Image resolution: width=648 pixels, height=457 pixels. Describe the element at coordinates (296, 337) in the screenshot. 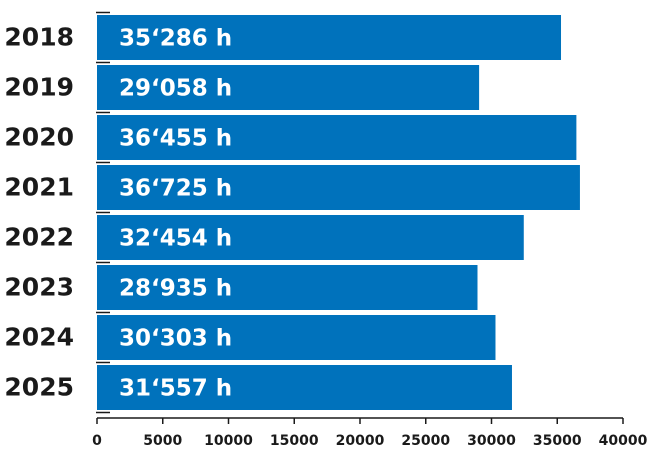

I see `bar-2024` at that location.